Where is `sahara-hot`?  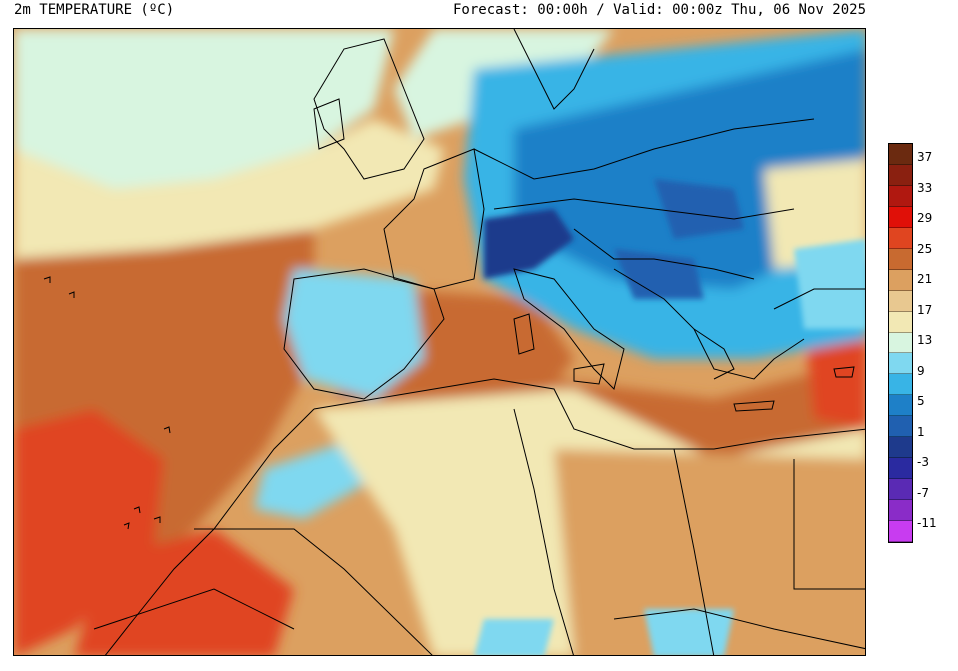
sahara-hot is located at coordinates (184, 592).